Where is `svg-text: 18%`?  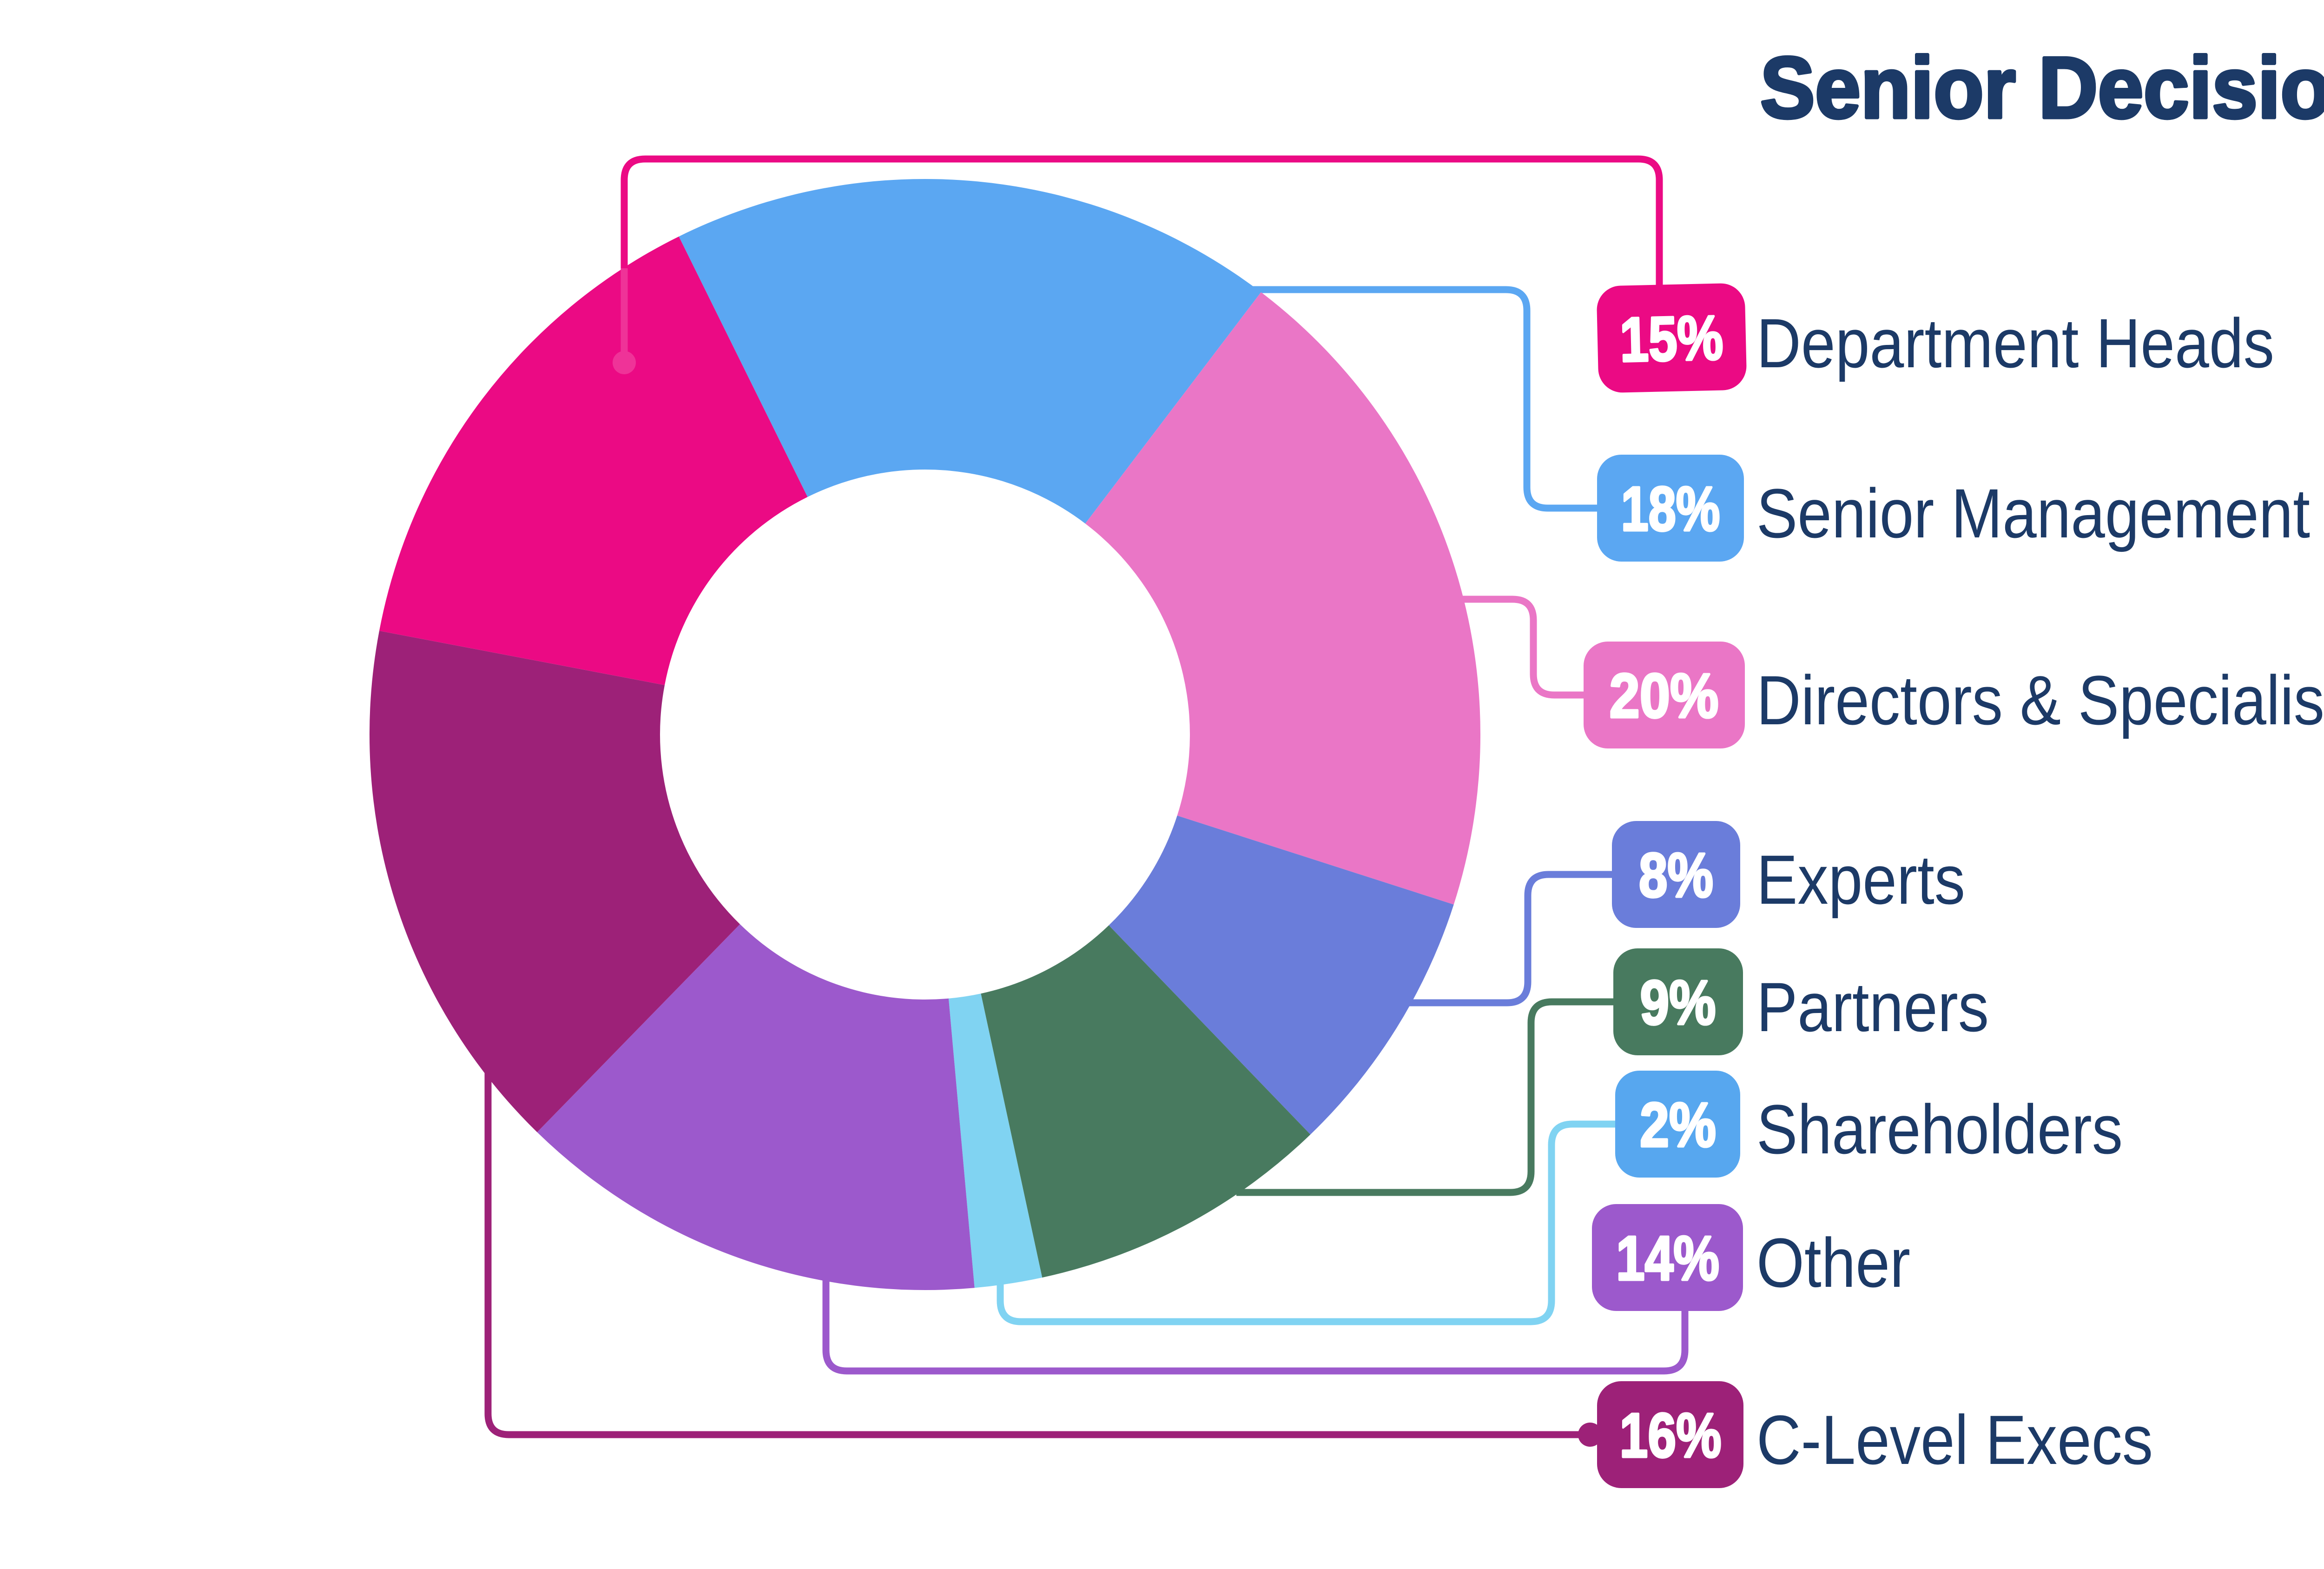
svg-text: 18% is located at coordinates (1670, 509).